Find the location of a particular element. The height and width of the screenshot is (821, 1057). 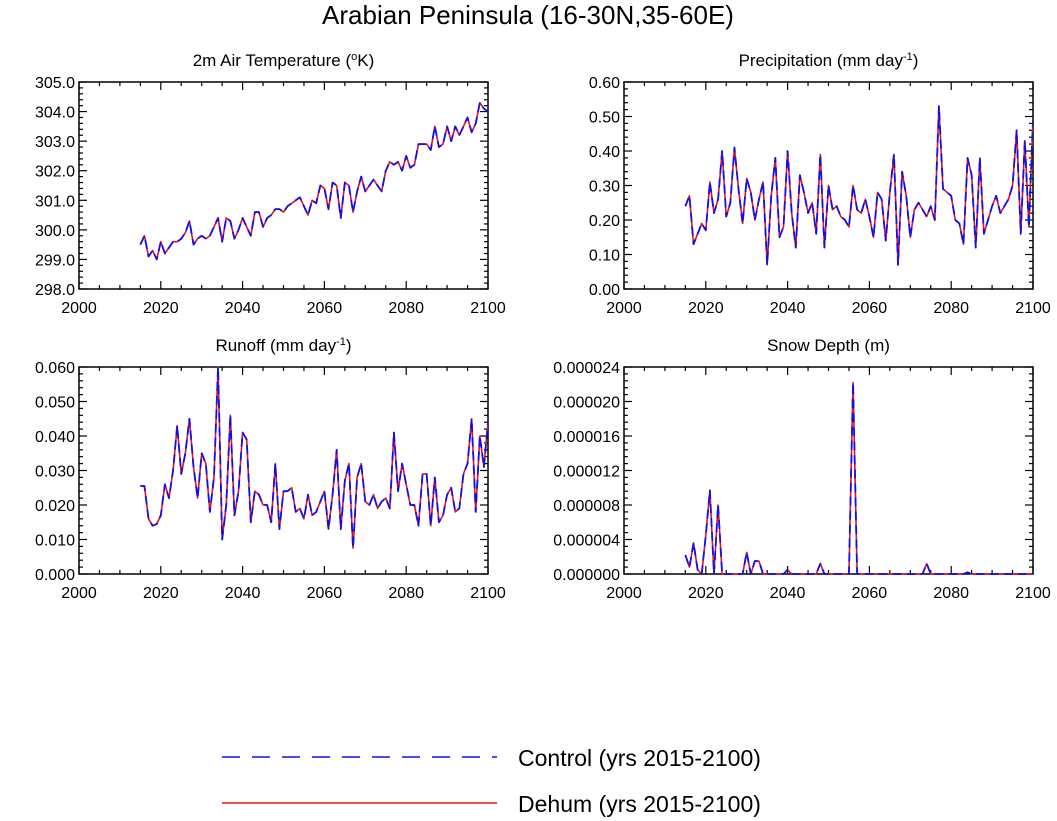

y-tick-label: 302.0 is located at coordinates (55, 172).